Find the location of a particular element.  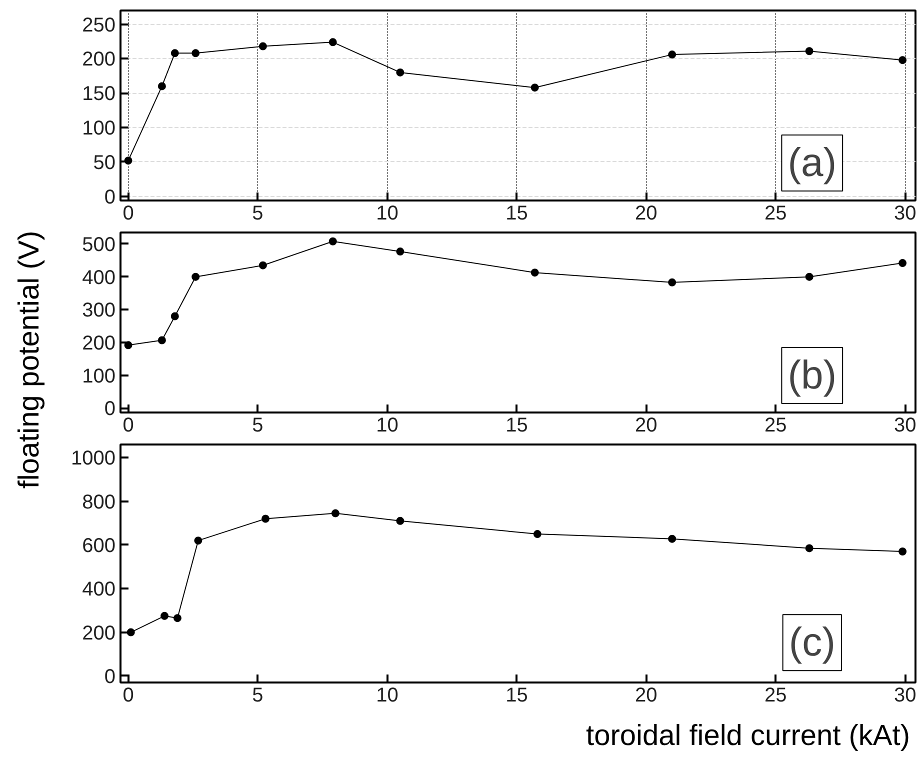

y-tick-label: 1000 is located at coordinates (93, 459).